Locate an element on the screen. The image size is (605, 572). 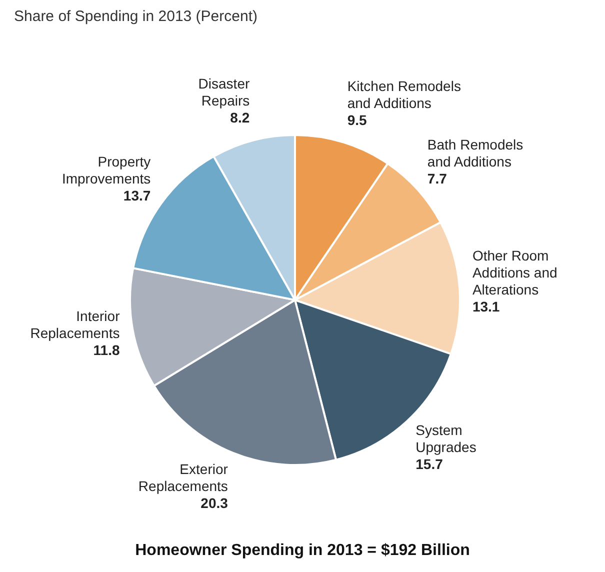
data-label: 13.1 is located at coordinates (486, 306).